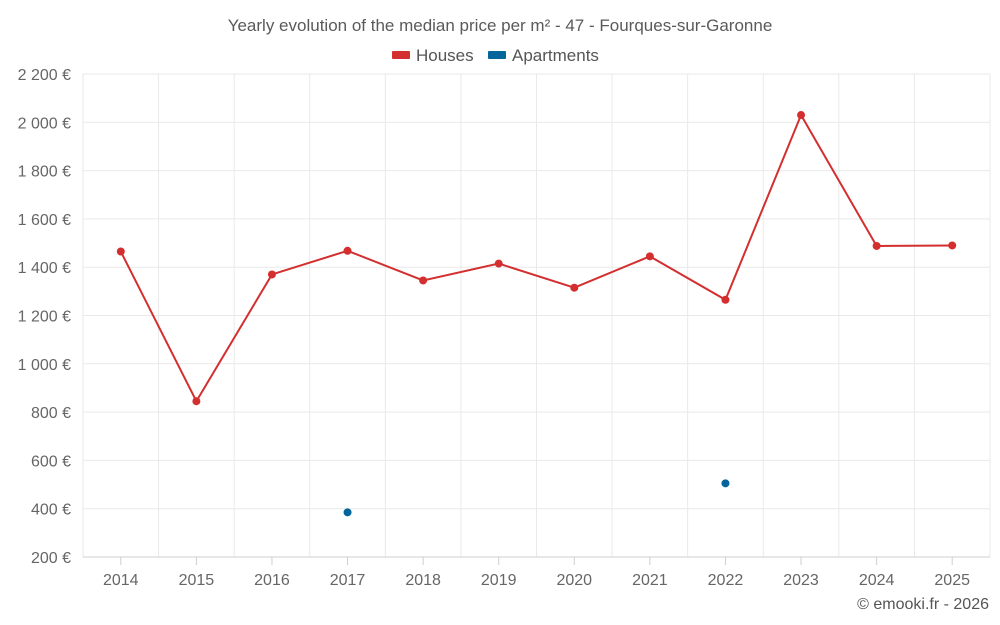 This screenshot has height=625, width=1000. Describe the element at coordinates (445, 55) in the screenshot. I see `legend-label: Houses` at that location.